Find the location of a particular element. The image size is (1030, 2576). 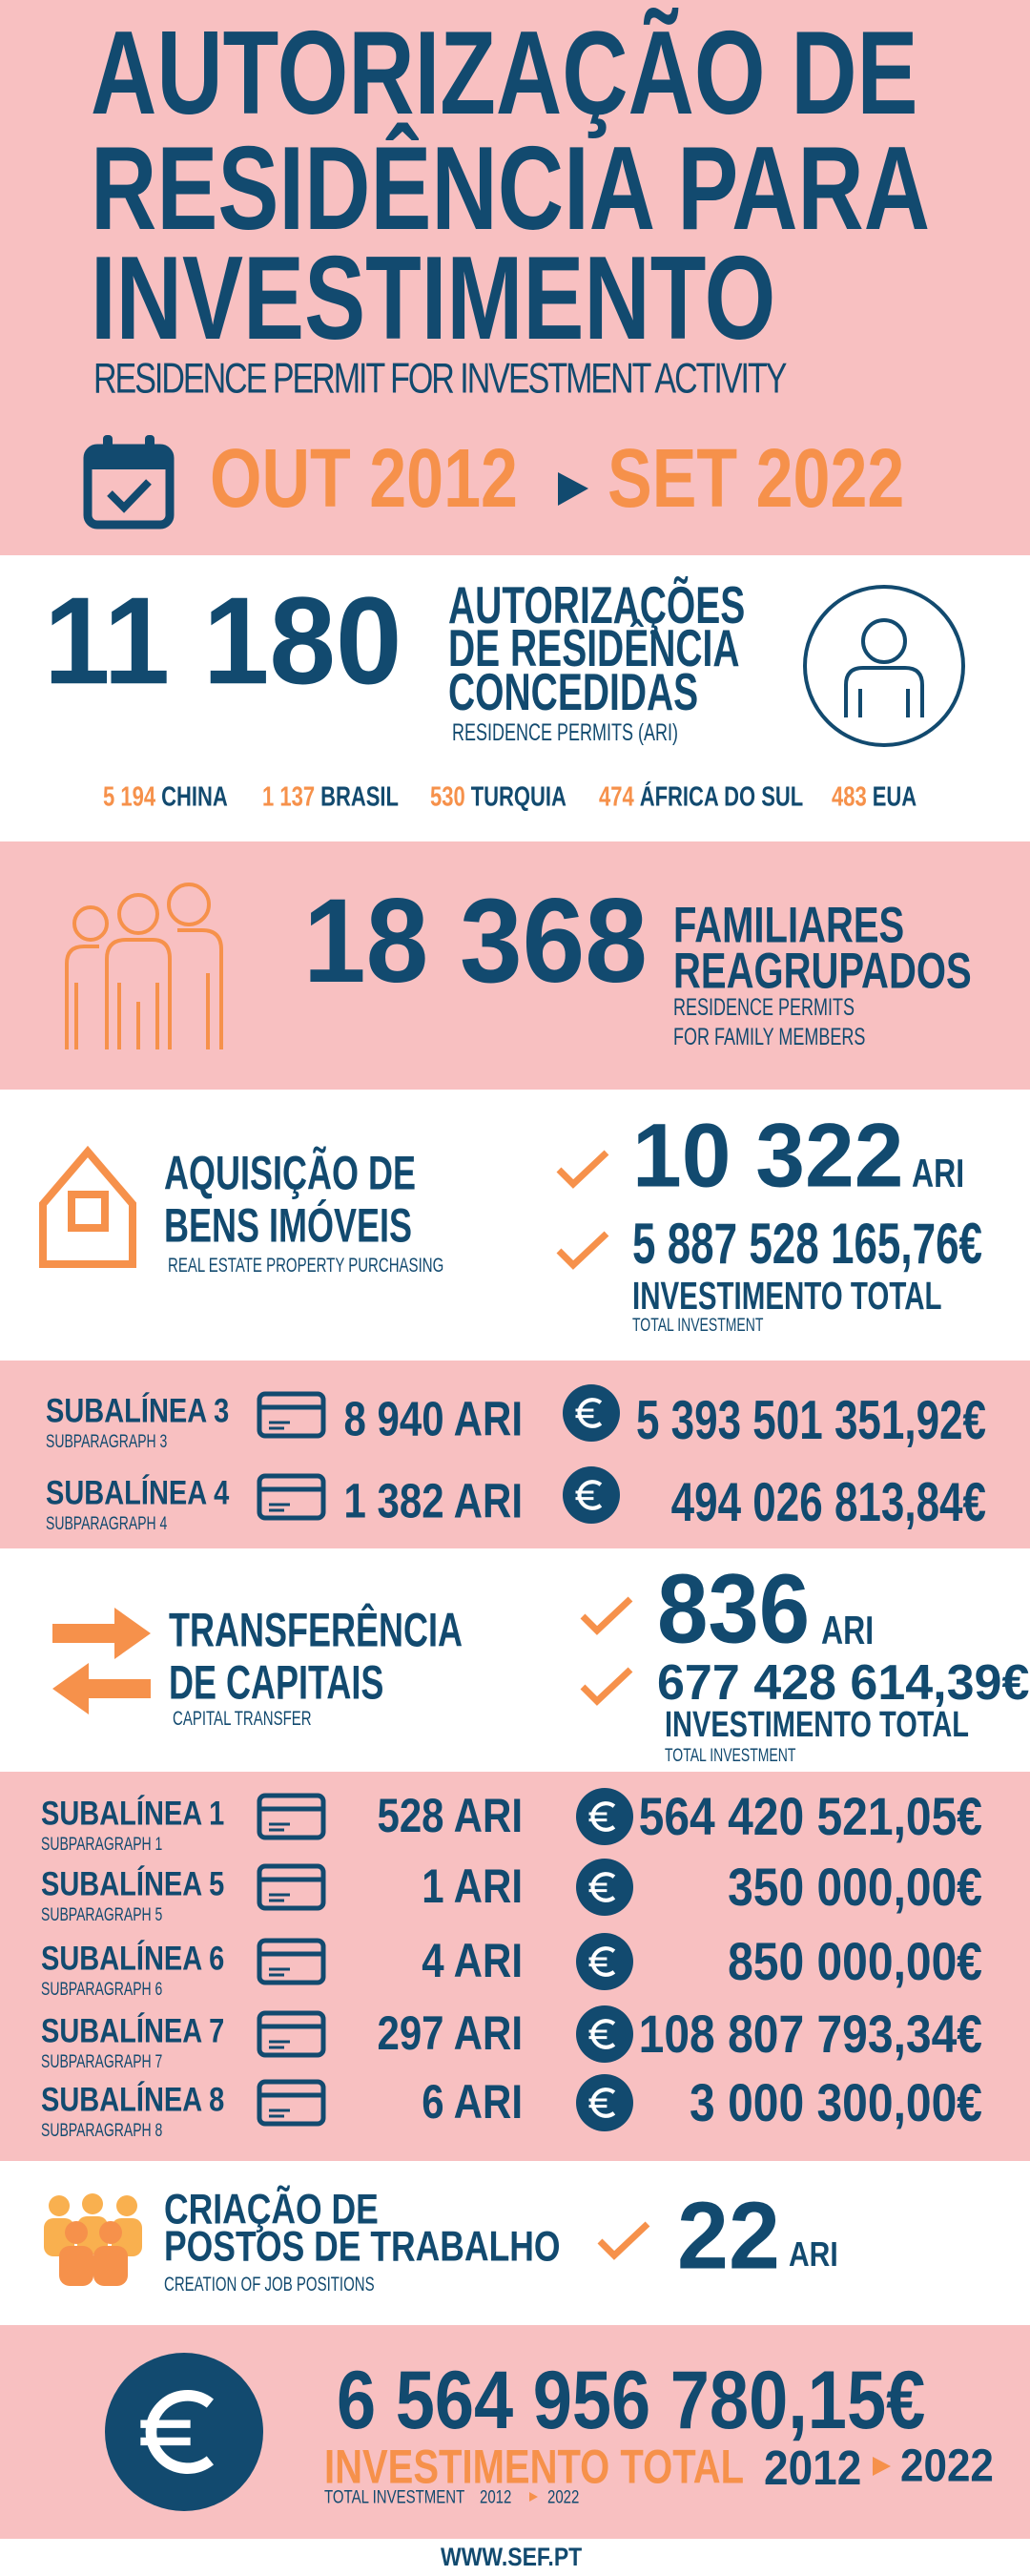

total-amount: 6 564 956 780,15€ is located at coordinates (631, 2400).